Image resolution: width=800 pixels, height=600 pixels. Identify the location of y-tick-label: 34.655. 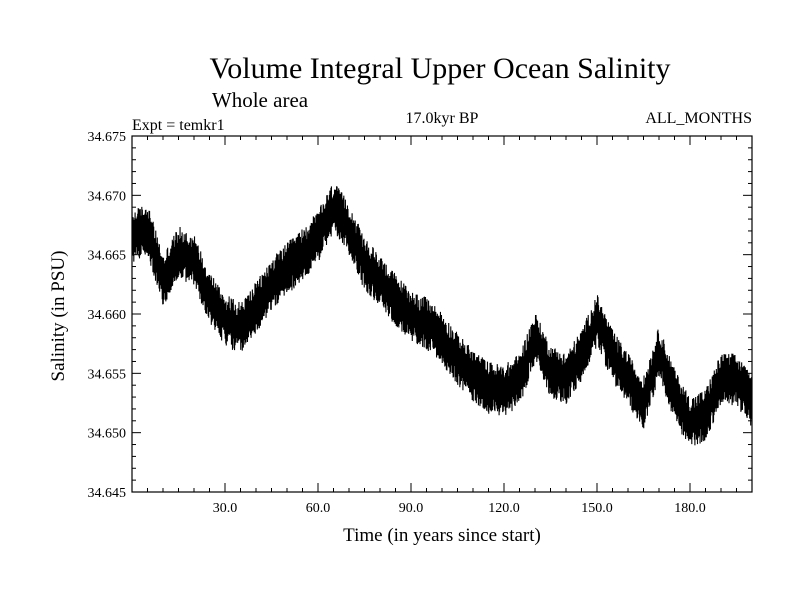
(107, 374).